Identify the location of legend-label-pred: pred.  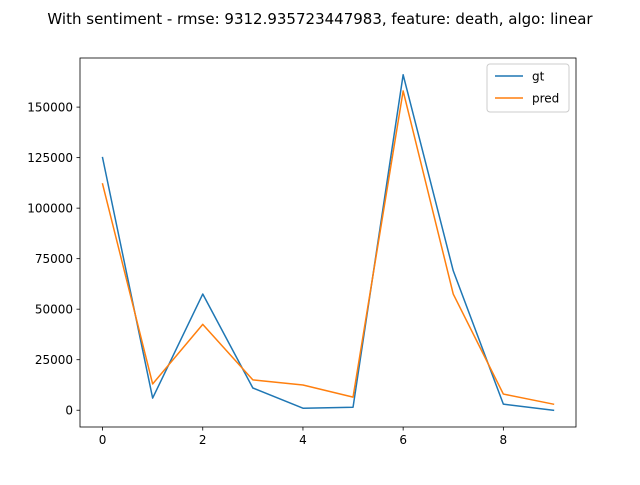
(545, 99).